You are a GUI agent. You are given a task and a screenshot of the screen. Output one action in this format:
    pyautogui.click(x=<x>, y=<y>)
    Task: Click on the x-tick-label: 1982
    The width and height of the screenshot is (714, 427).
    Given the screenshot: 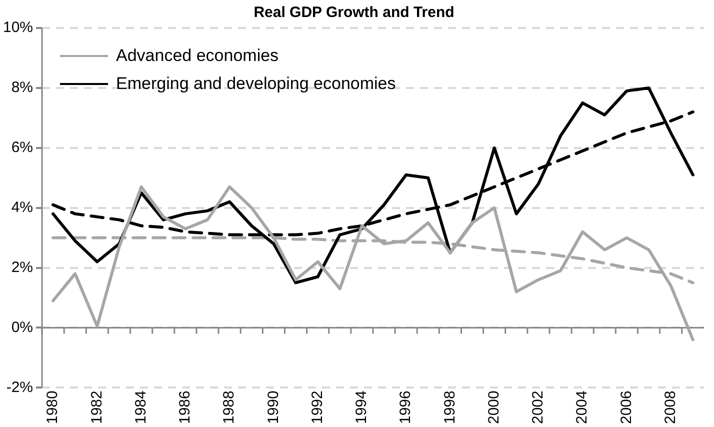 What is the action you would take?
    pyautogui.click(x=97, y=407)
    